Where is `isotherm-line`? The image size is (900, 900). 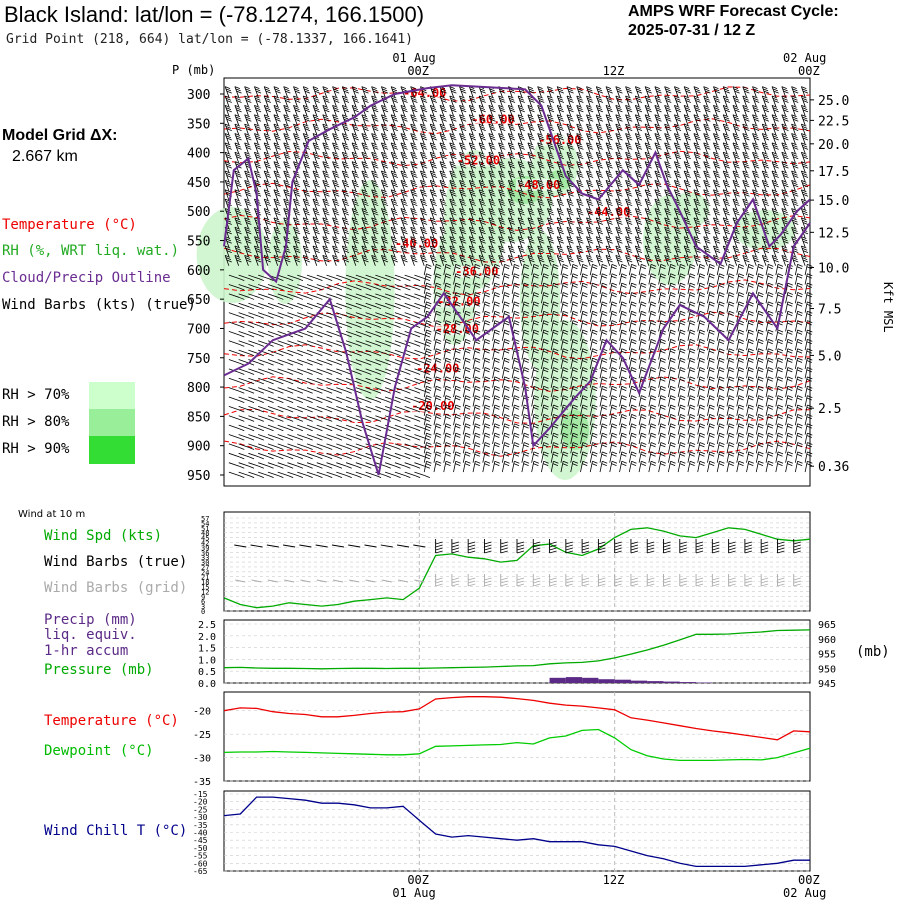
isotherm-line is located at coordinates (517, 190).